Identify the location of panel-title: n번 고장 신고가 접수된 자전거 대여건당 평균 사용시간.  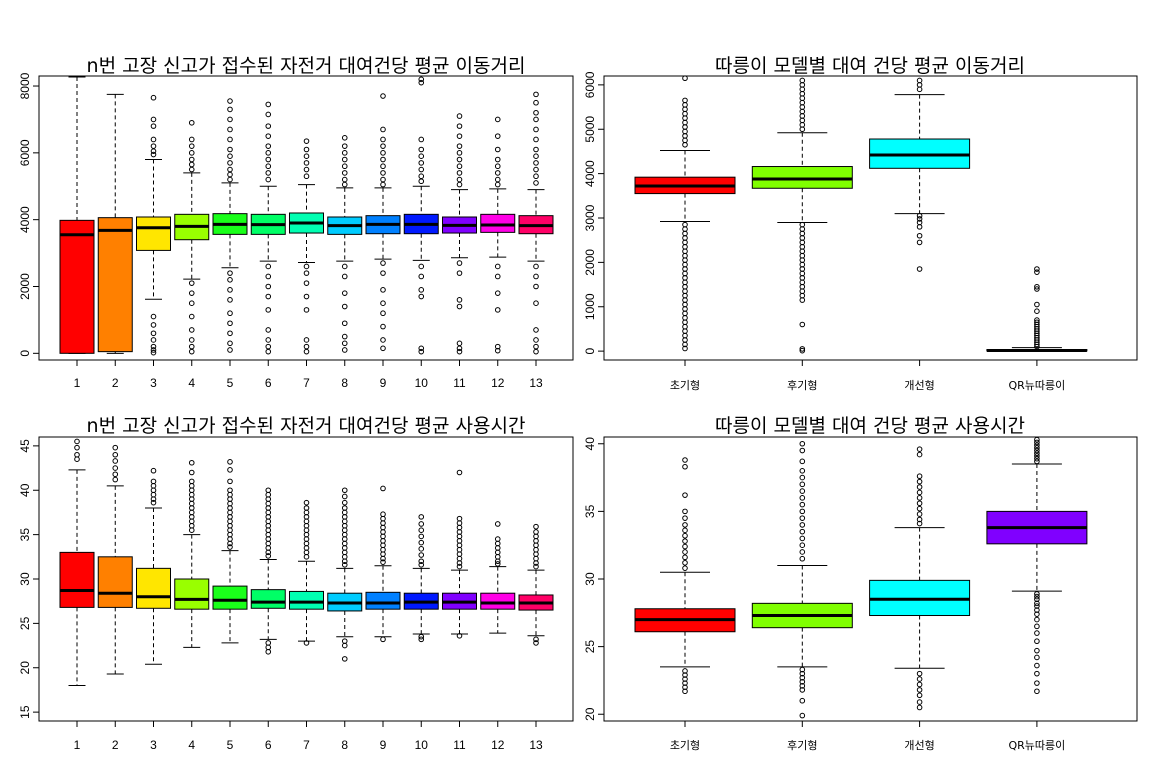
(306, 426).